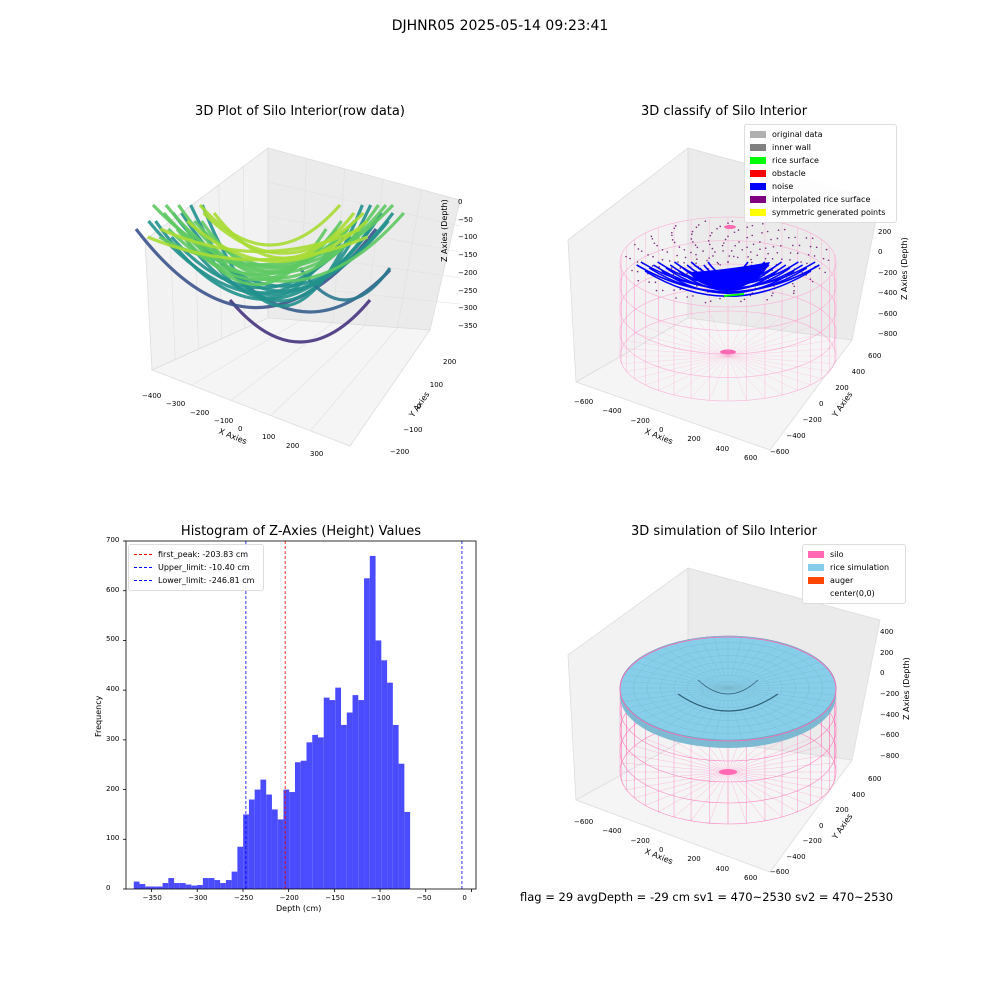 This screenshot has width=1000, height=1000. I want to click on panel4-ytick: 0, so click(821, 825).